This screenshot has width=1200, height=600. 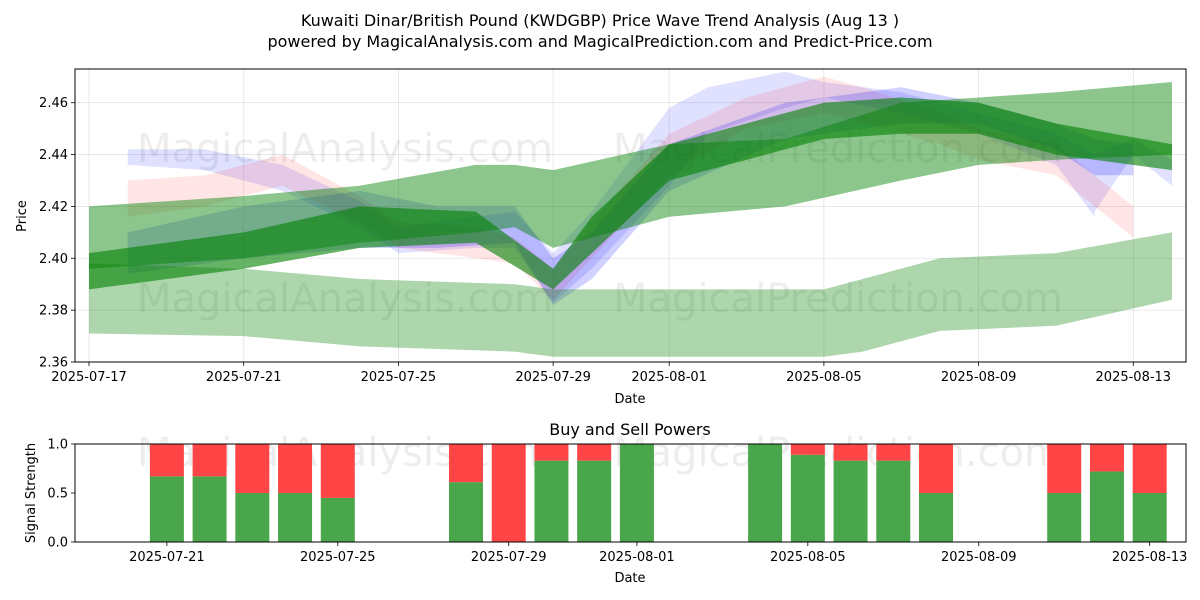 I want to click on buy-sell-y-ticks: 0.0 0.5 1.0, so click(x=61, y=494).